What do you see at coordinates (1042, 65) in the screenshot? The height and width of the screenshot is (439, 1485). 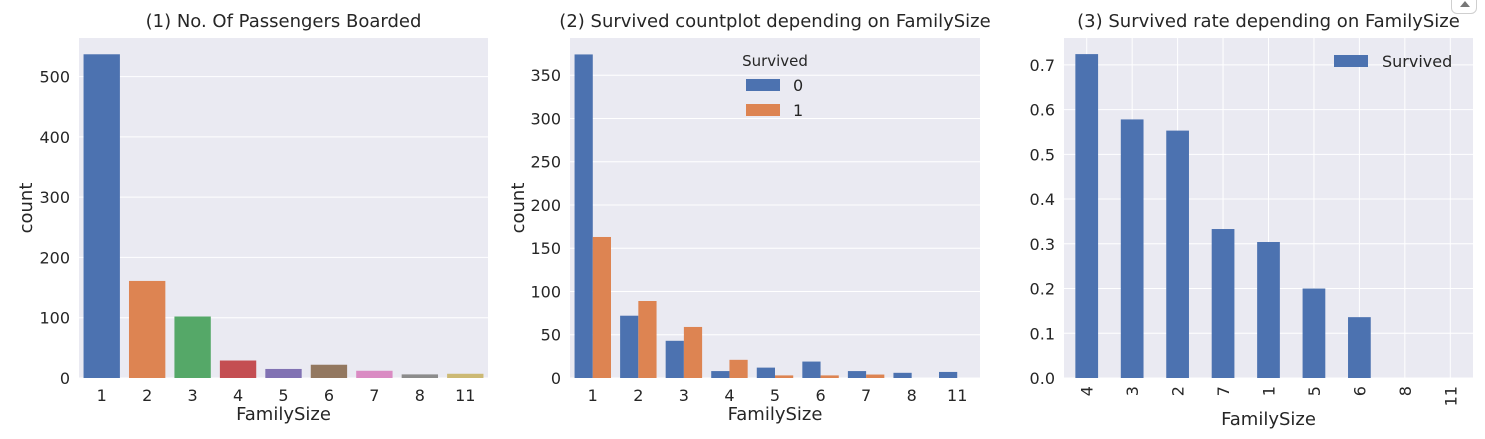 I see `y-tick-label: 0.7` at bounding box center [1042, 65].